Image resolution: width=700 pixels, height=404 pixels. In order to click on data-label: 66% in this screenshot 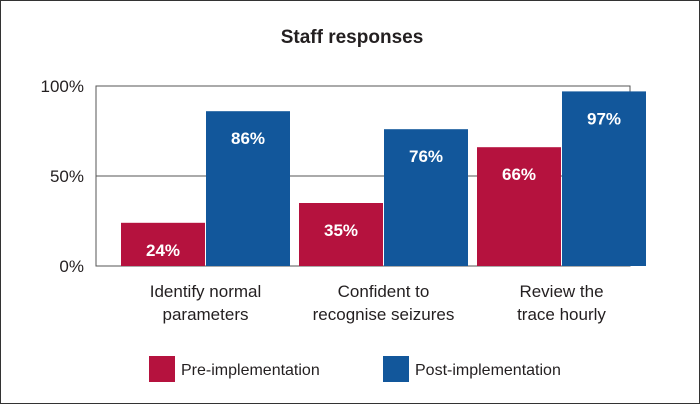, I will do `click(519, 174)`.